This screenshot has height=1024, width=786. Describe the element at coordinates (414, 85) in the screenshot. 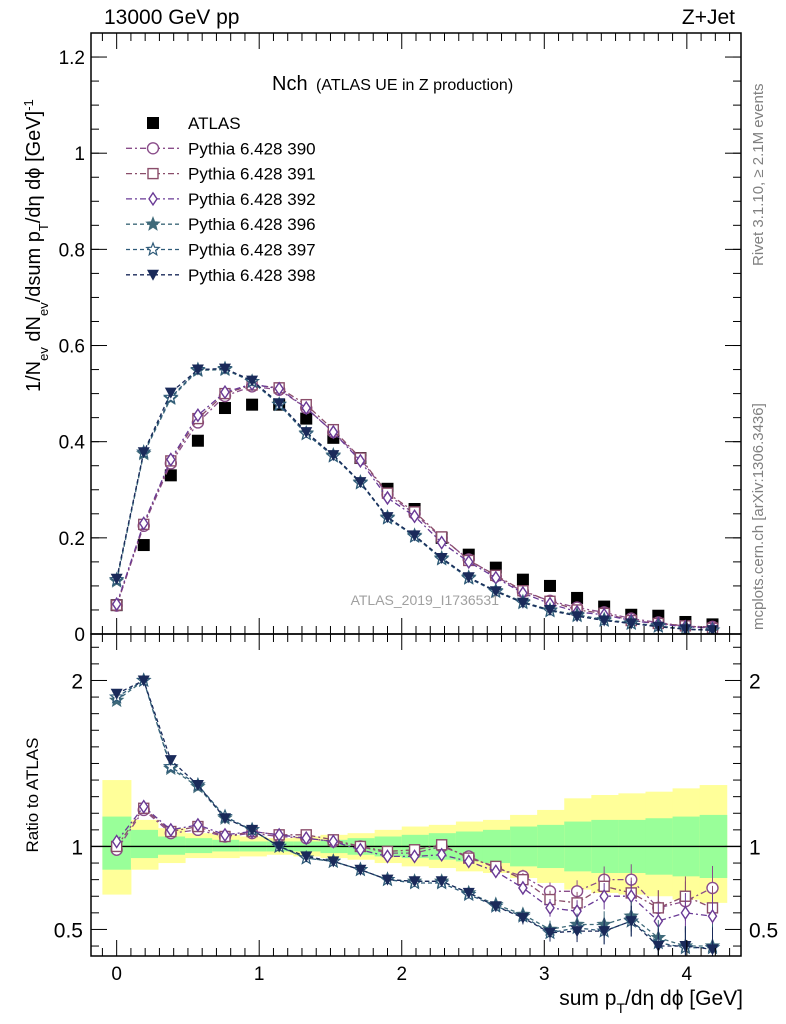

I see `main-title-sub: (ATLAS UE in Z production)` at that location.